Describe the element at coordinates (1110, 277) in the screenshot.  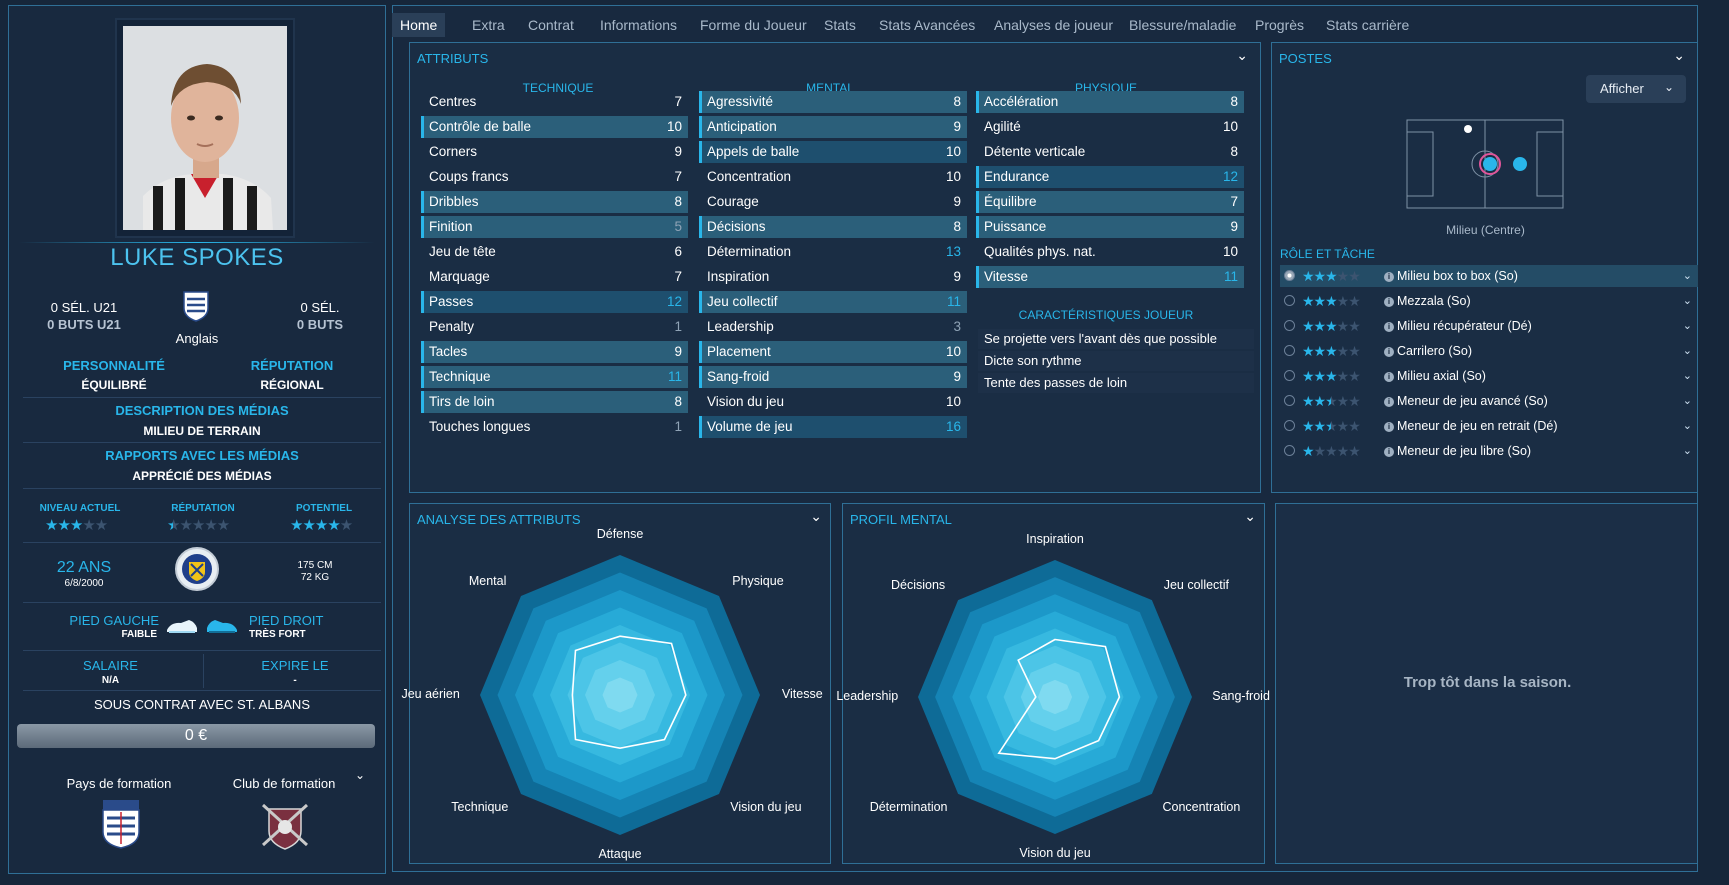
I see `attribute-row: Vitesse 11` at that location.